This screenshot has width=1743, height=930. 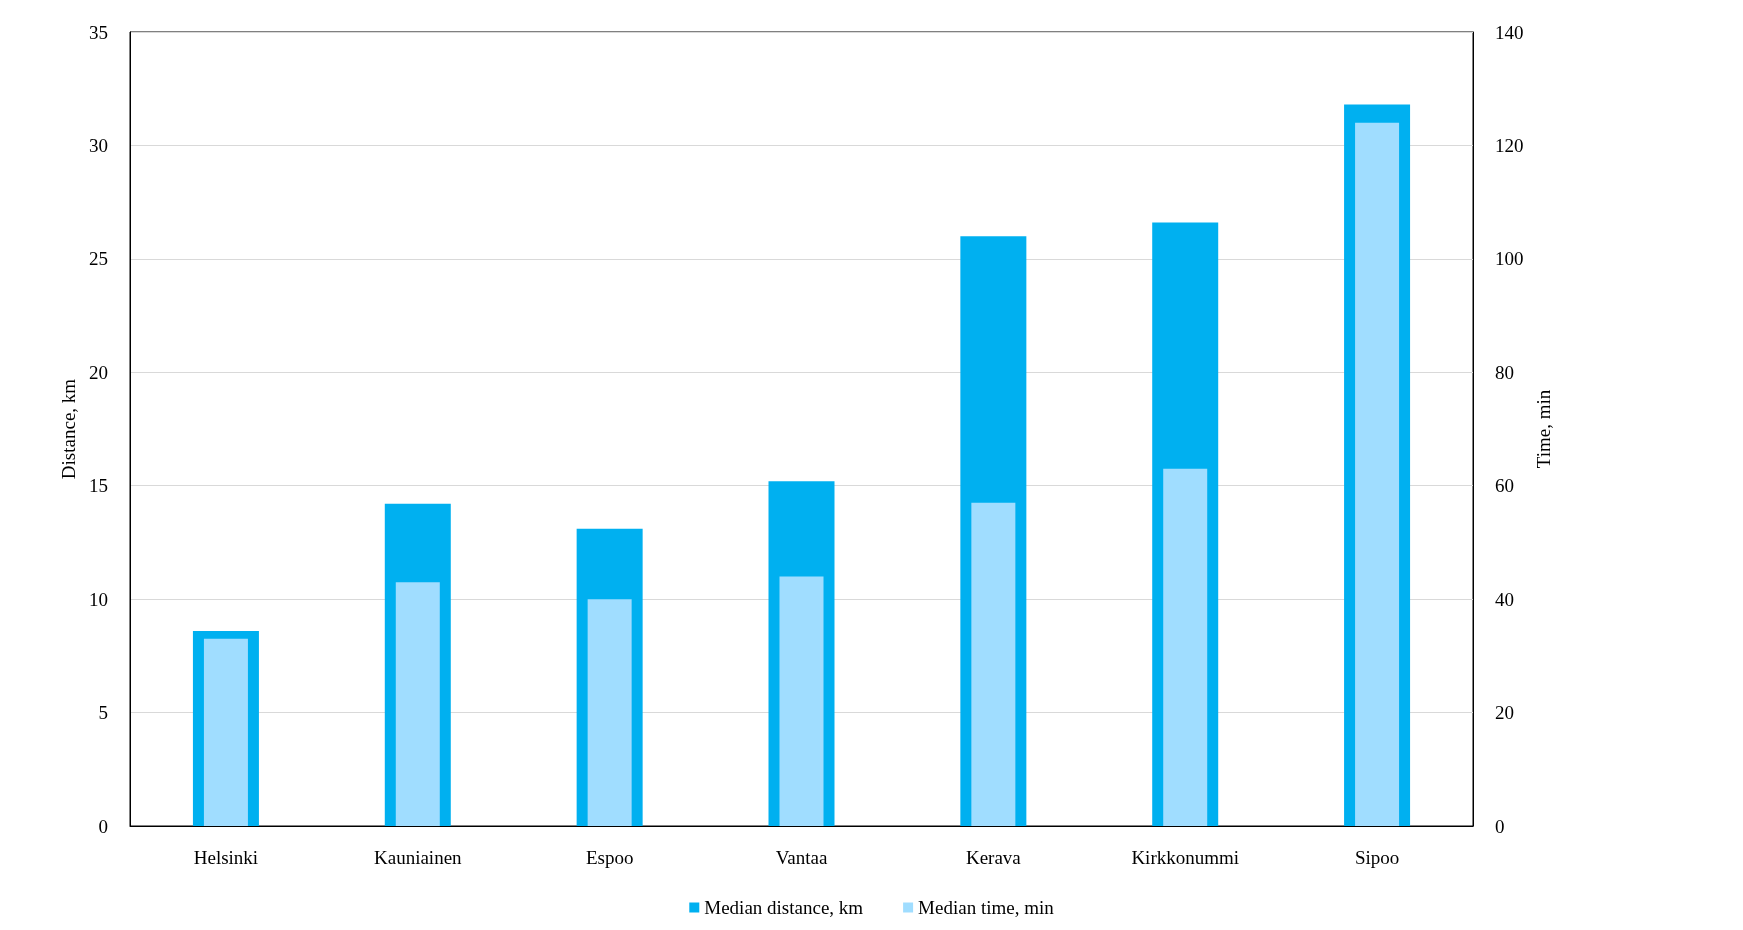 What do you see at coordinates (103, 713) in the screenshot?
I see `y-tick-label: 5` at bounding box center [103, 713].